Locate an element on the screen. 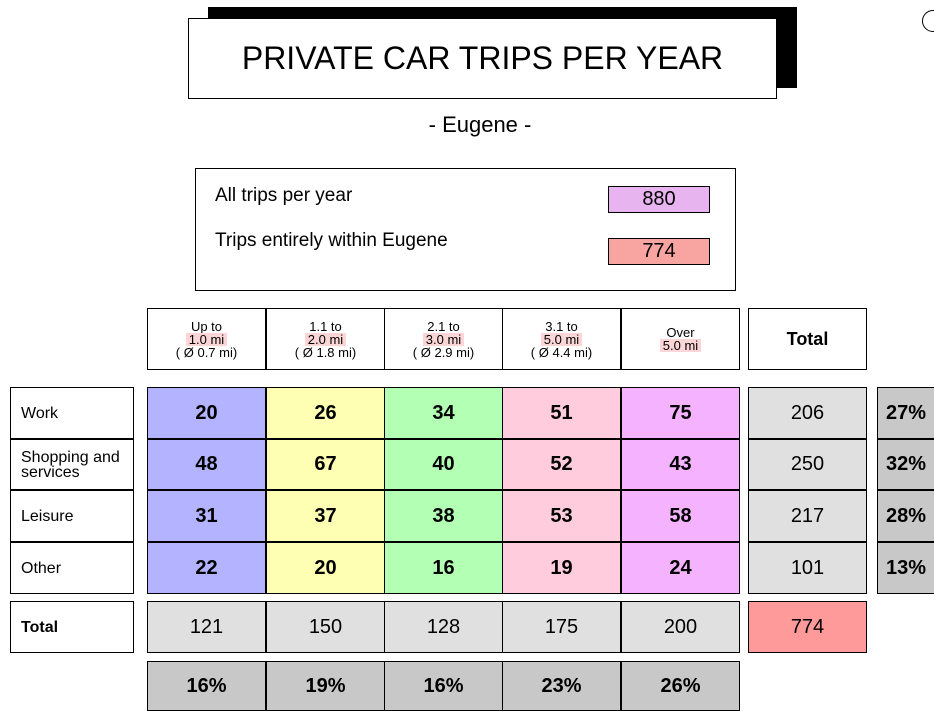 This screenshot has height=711, width=934. column-total: 128 is located at coordinates (443, 627).